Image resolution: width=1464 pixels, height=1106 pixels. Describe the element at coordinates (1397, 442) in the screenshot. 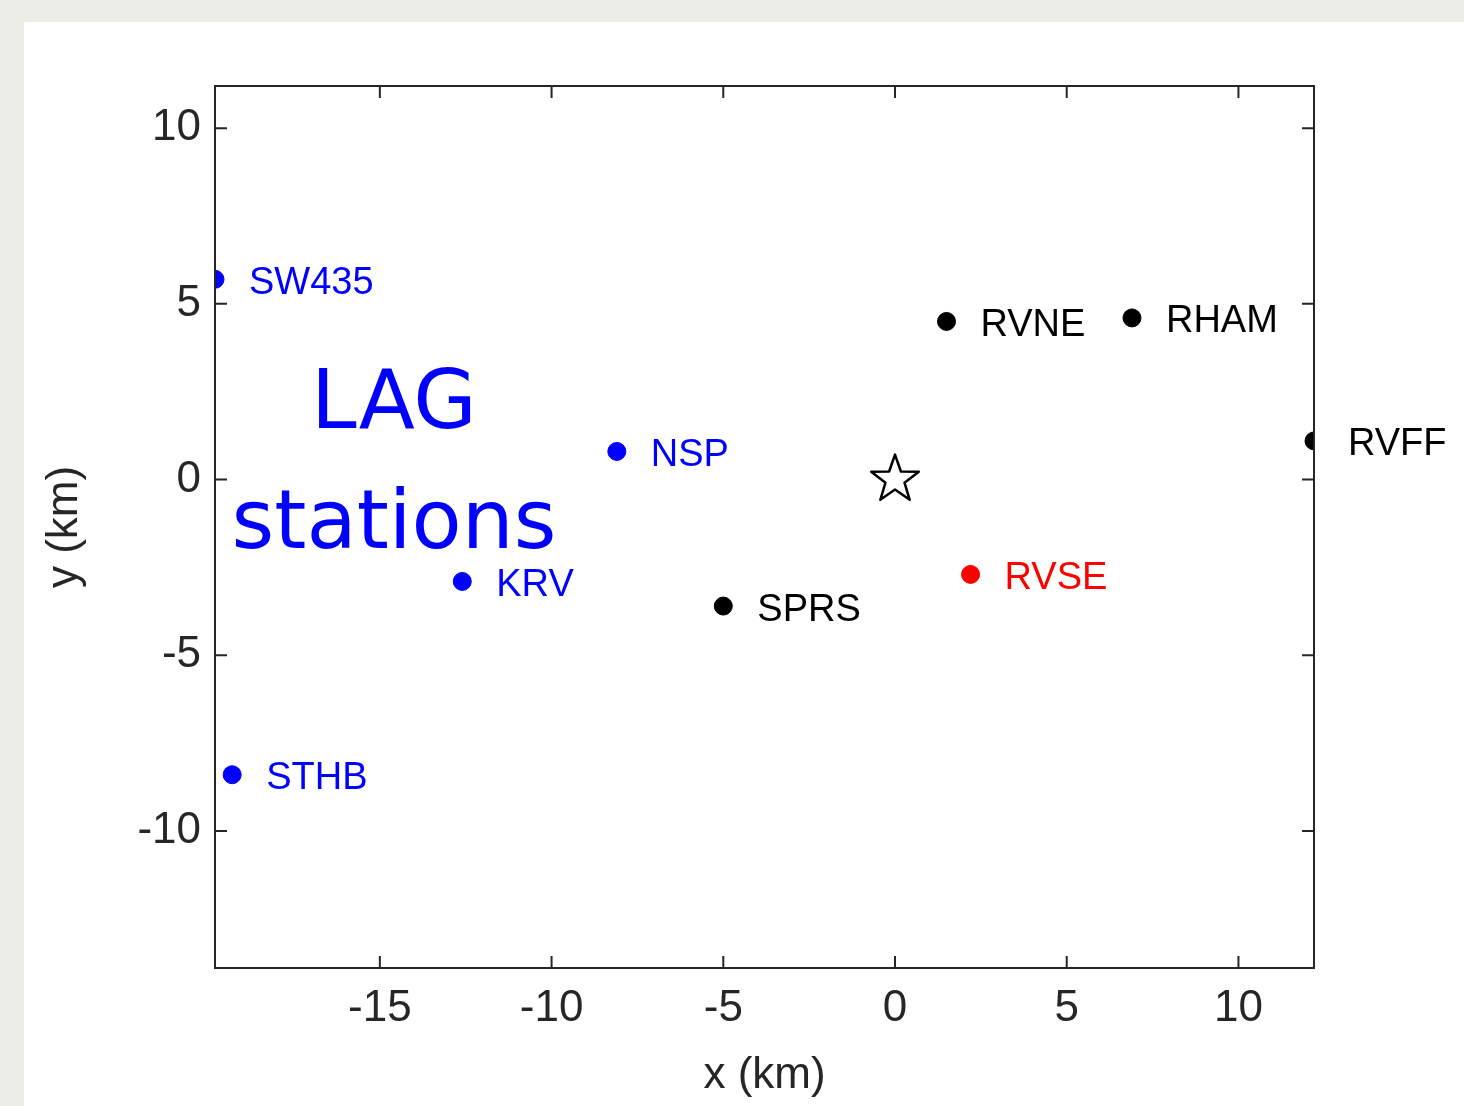

I see `series-label: RVFF` at that location.